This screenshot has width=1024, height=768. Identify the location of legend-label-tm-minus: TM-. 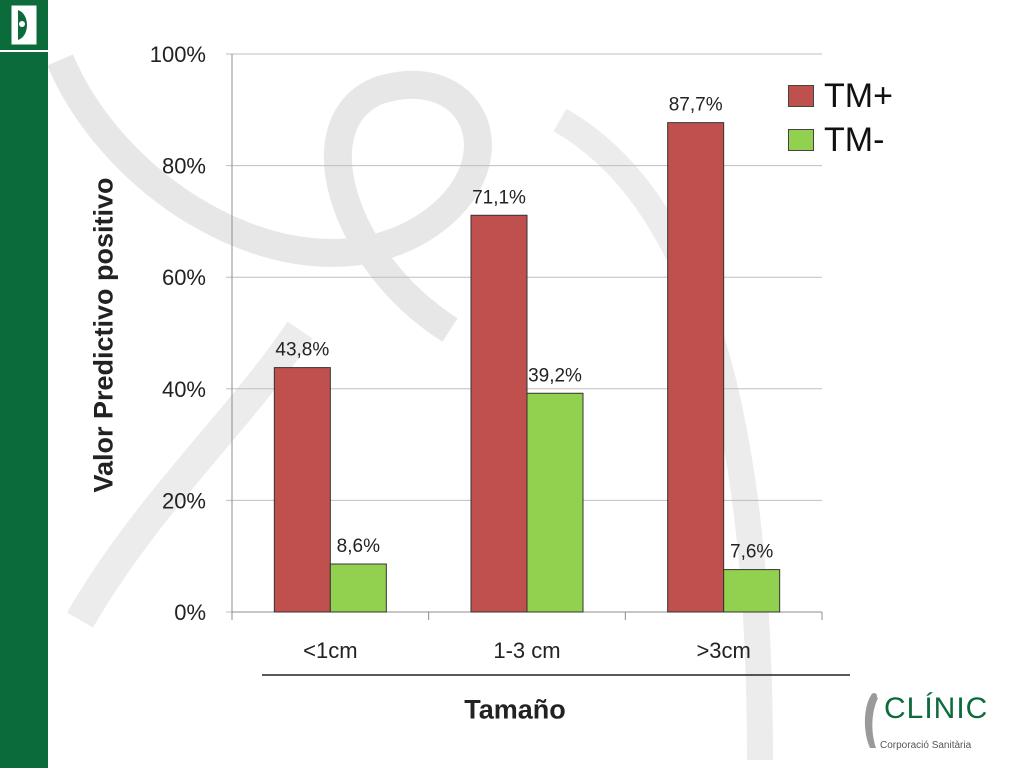
(854, 139).